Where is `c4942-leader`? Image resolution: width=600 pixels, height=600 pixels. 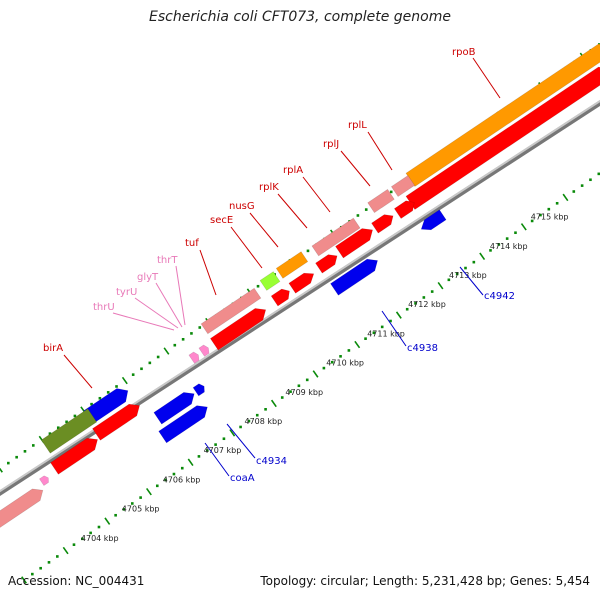 c4942-leader is located at coordinates (471, 281).